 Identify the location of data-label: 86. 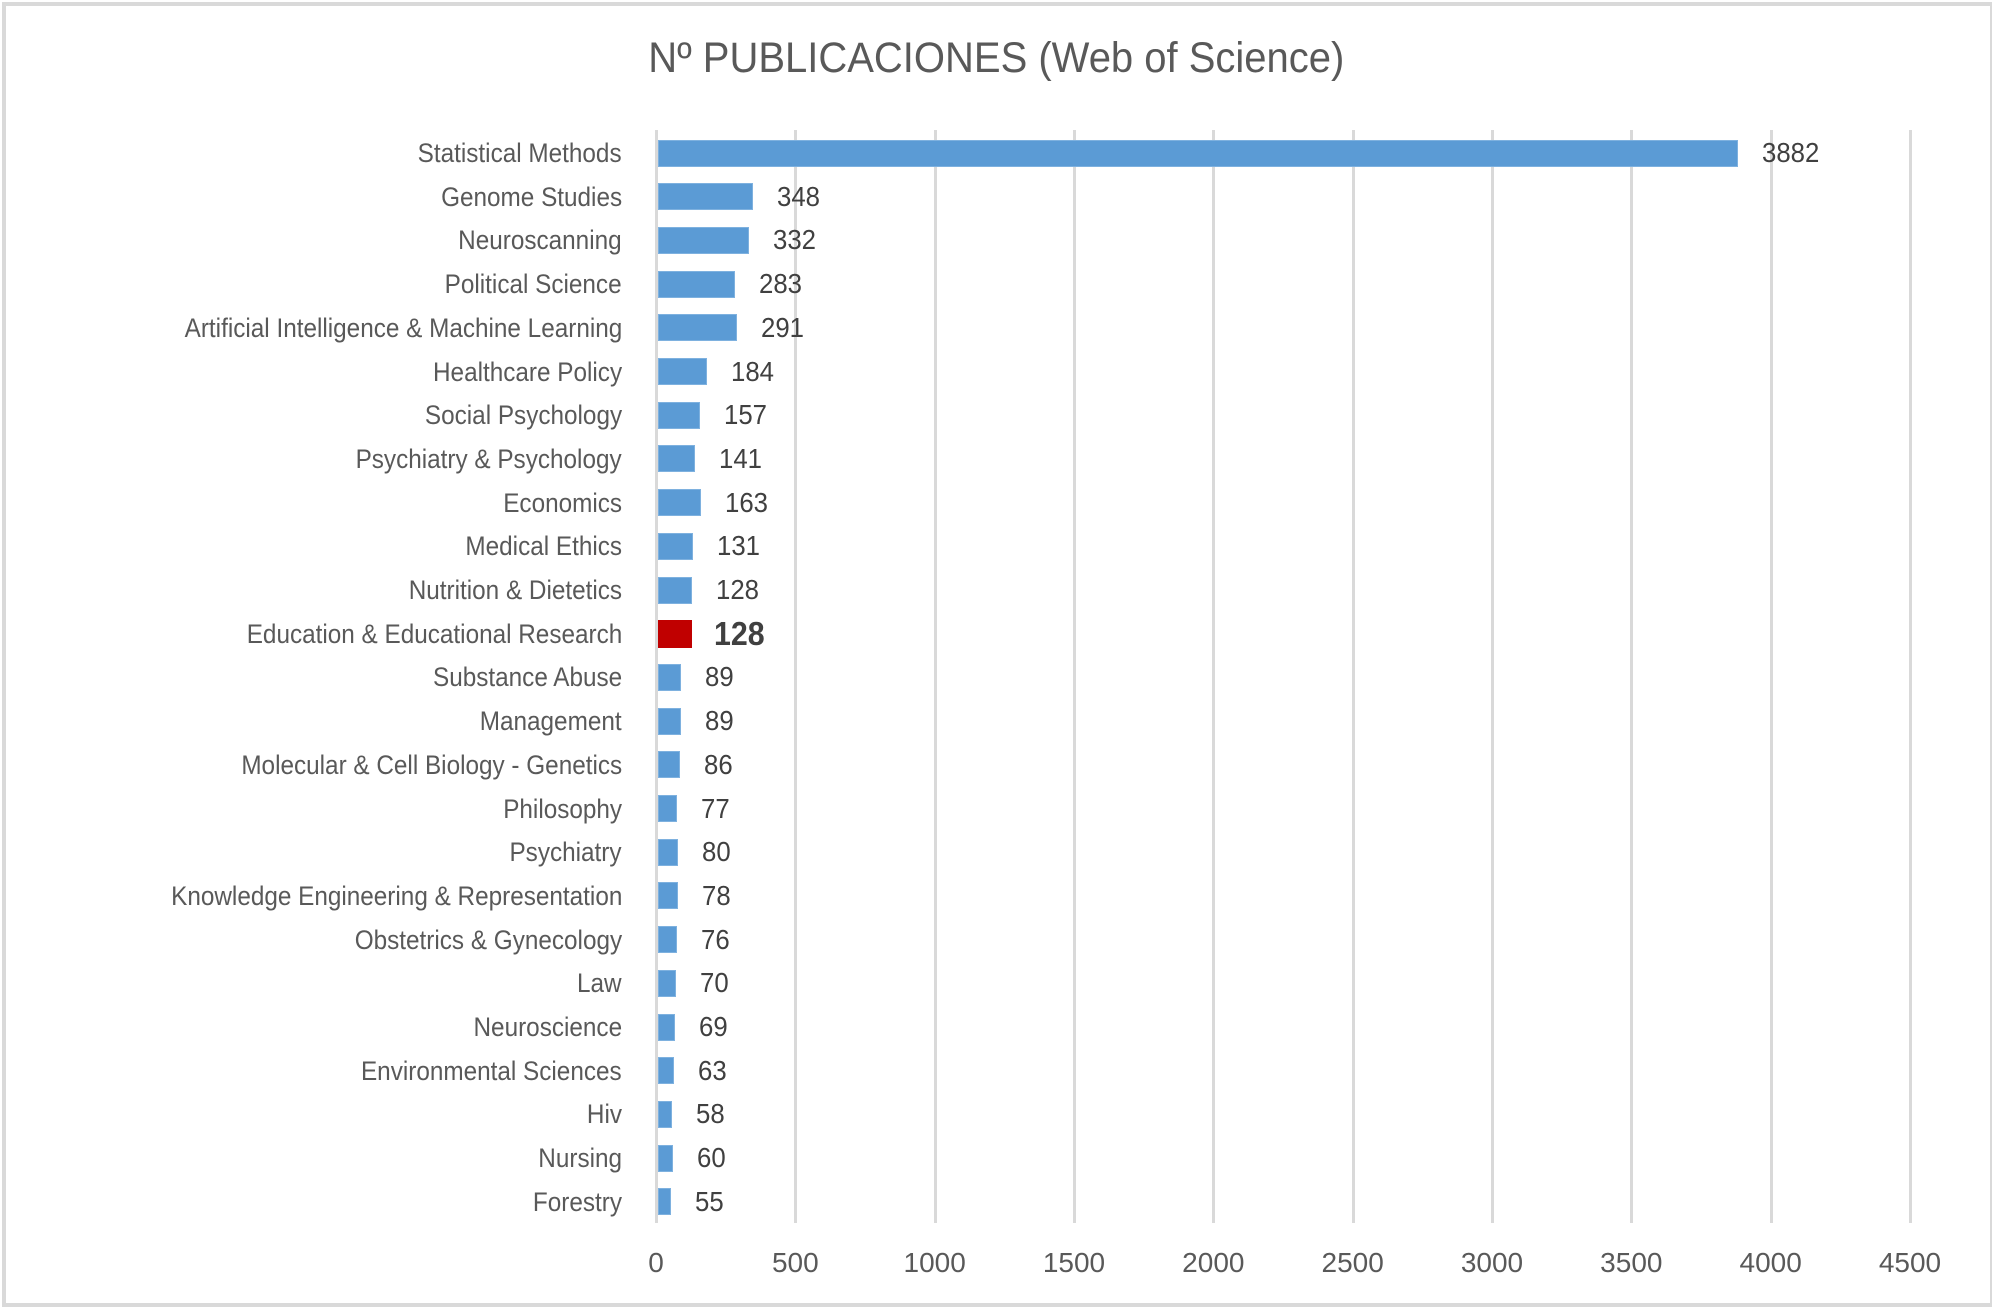
(718, 764).